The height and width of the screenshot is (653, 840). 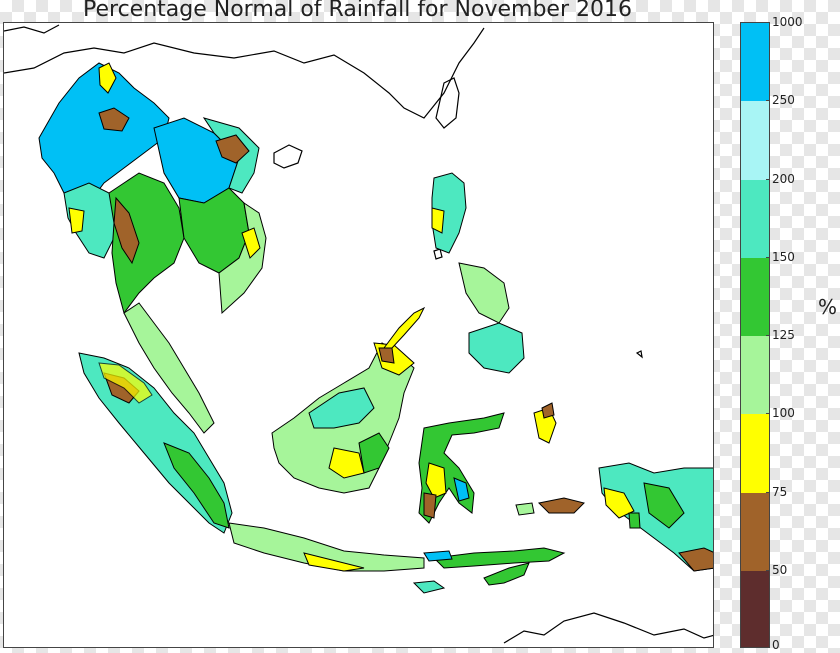 I want to click on new-guinea-yellow, so click(x=619, y=503).